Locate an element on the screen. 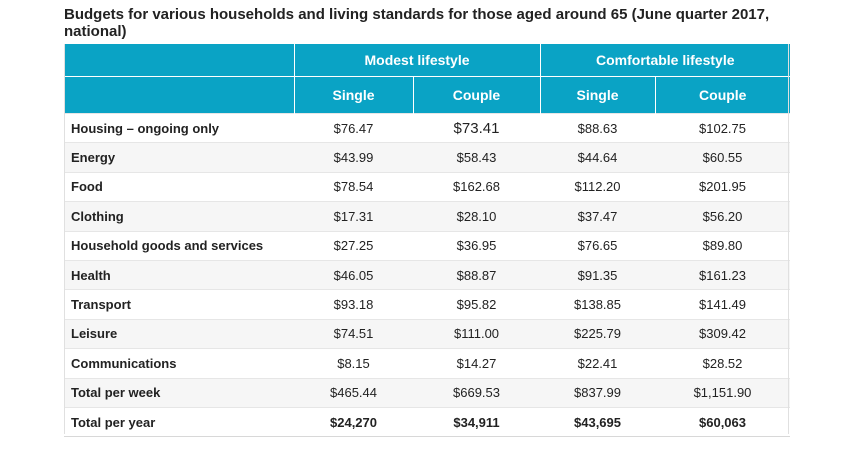 This screenshot has width=845, height=471. sub-header-row: Single Couple Single Couple is located at coordinates (427, 95).